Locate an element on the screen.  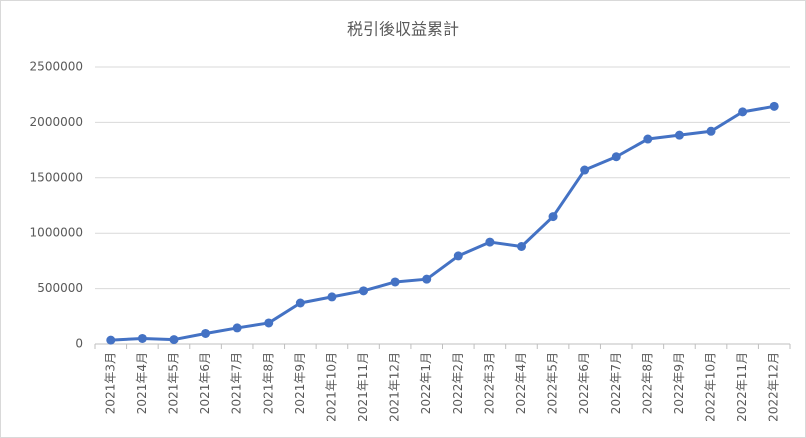
x-tick-label: 2022年11月 is located at coordinates (742, 387).